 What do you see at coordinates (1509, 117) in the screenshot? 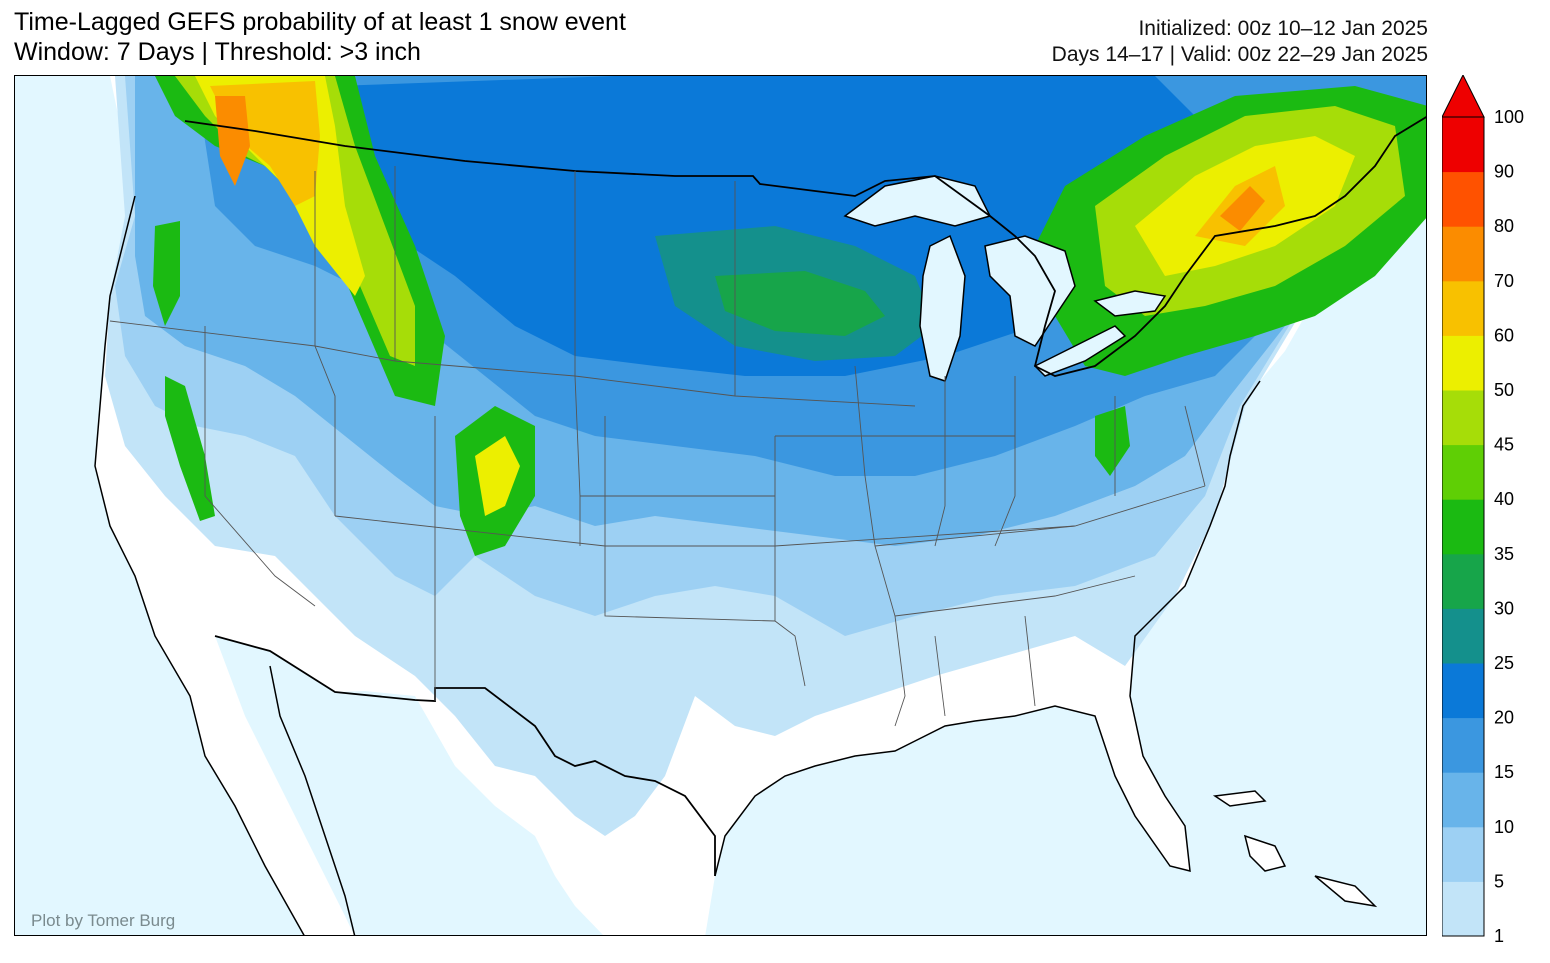
I see `colorbar-label-top: 100` at bounding box center [1509, 117].